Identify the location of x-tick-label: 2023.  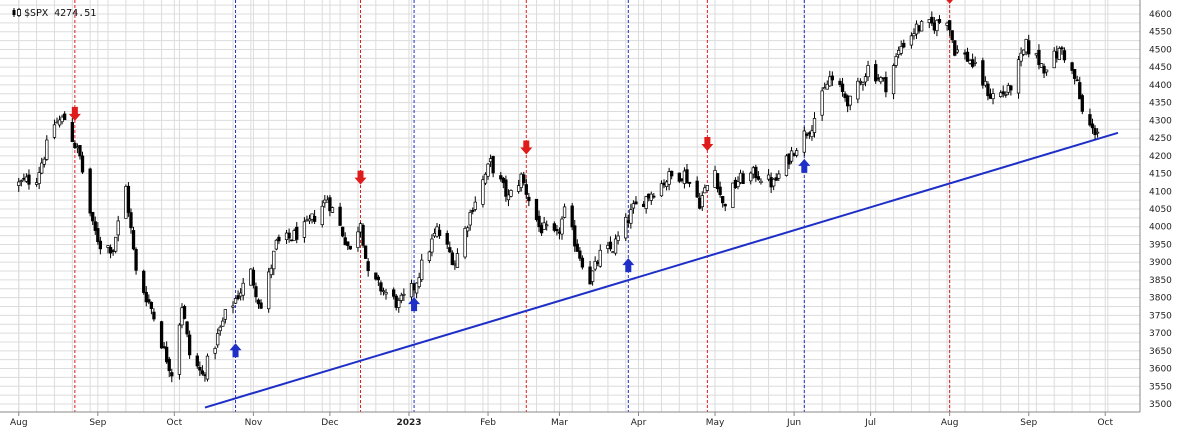
(408, 423).